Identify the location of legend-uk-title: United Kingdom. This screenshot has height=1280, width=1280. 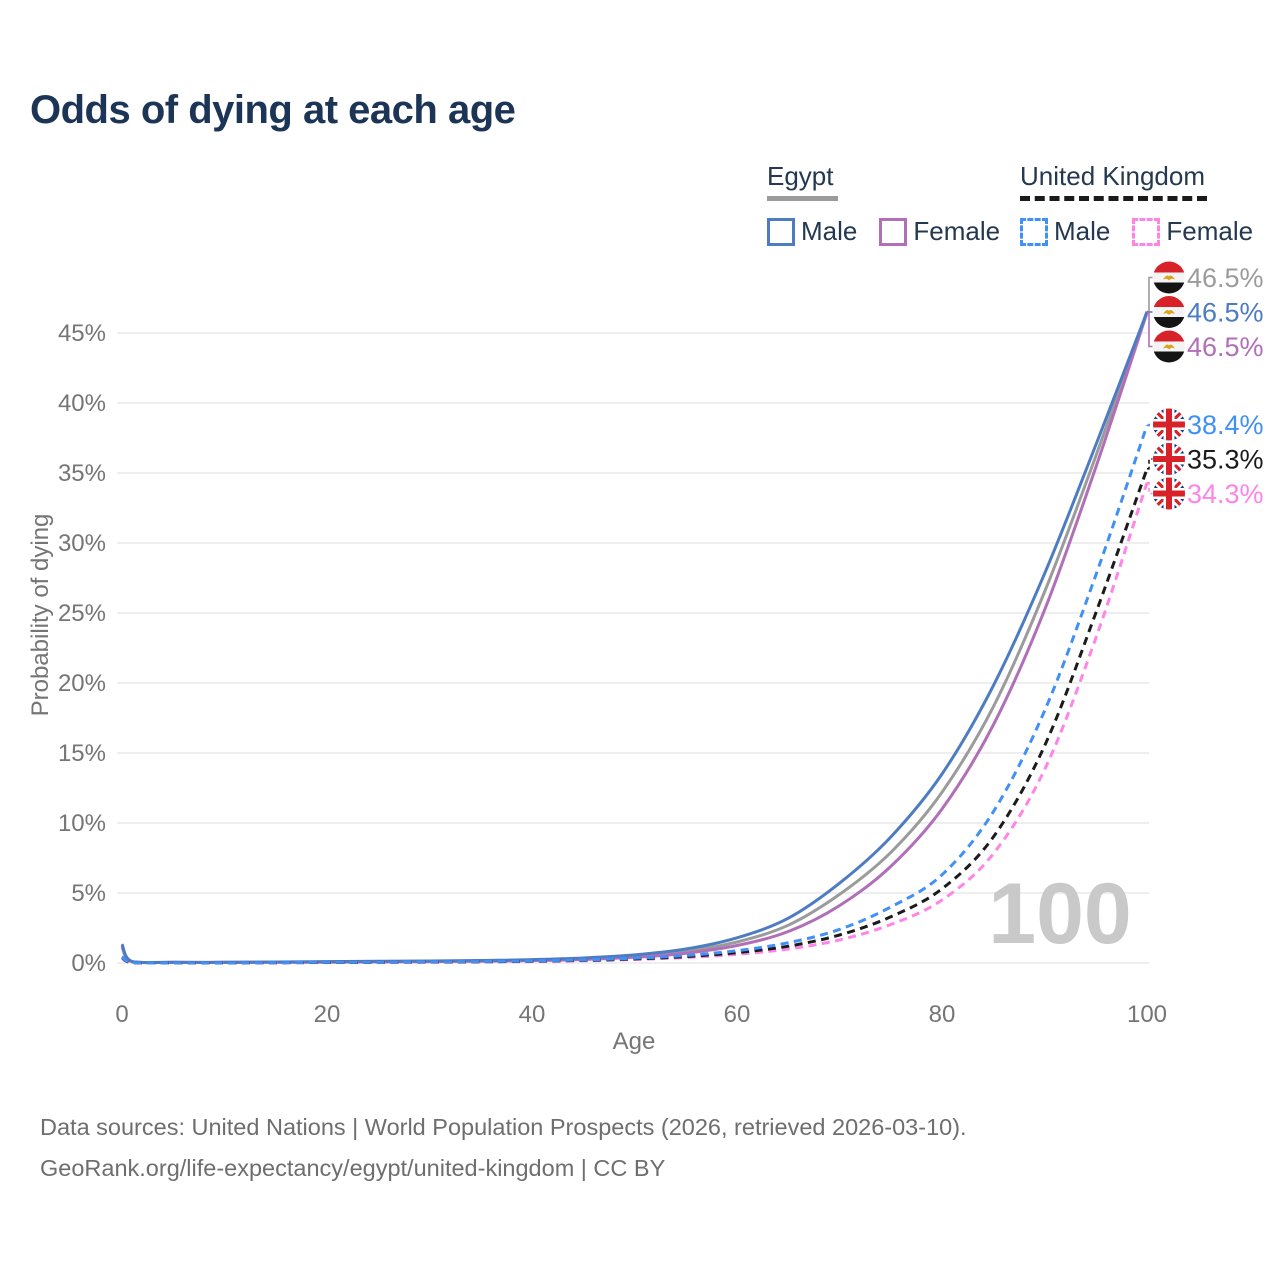
(1113, 181).